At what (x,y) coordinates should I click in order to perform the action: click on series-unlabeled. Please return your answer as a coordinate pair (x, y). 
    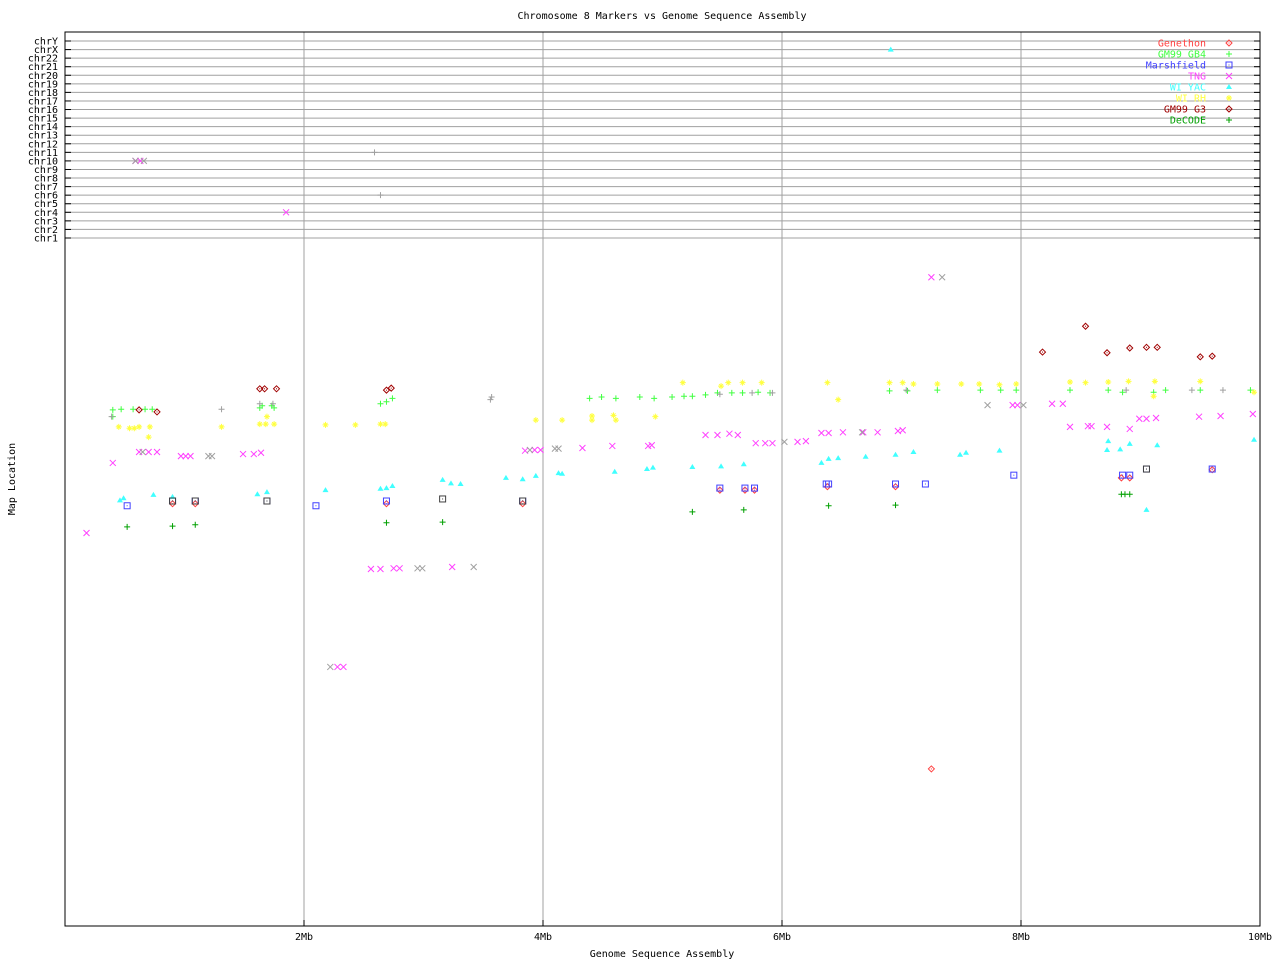
    Looking at the image, I should click on (659, 485).